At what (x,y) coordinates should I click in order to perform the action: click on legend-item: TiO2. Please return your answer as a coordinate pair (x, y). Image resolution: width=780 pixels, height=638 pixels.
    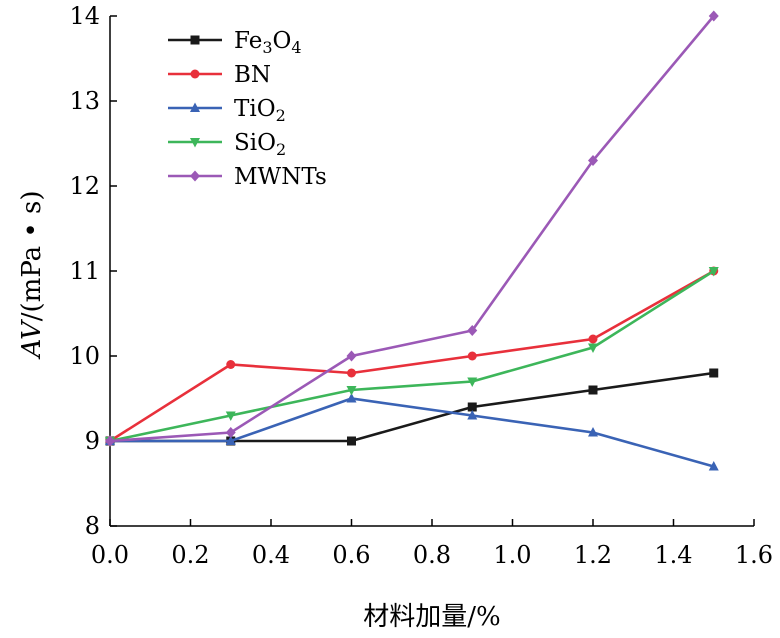
    Looking at the image, I should click on (227, 110).